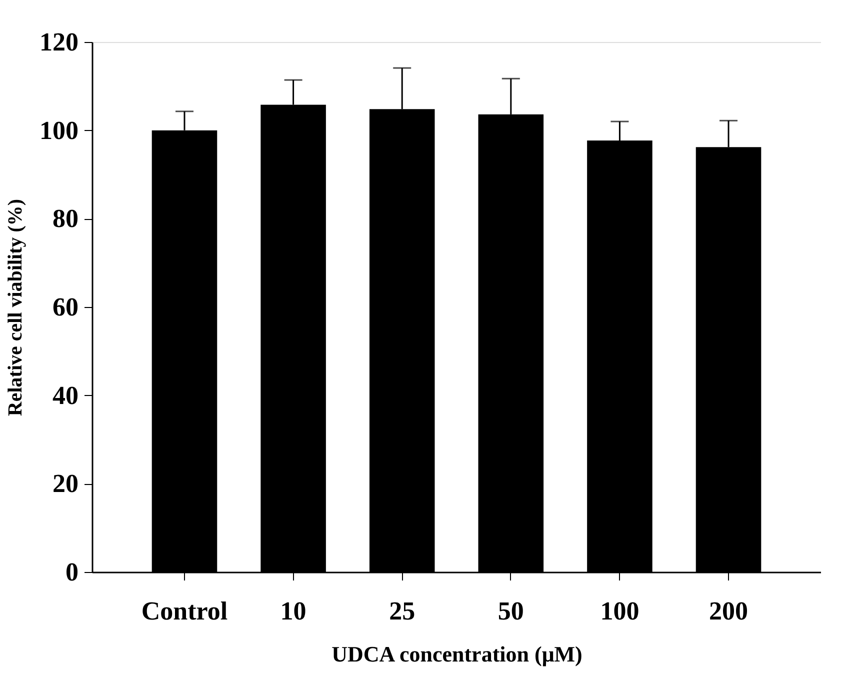  What do you see at coordinates (65, 219) in the screenshot?
I see `y-tick-label: 80` at bounding box center [65, 219].